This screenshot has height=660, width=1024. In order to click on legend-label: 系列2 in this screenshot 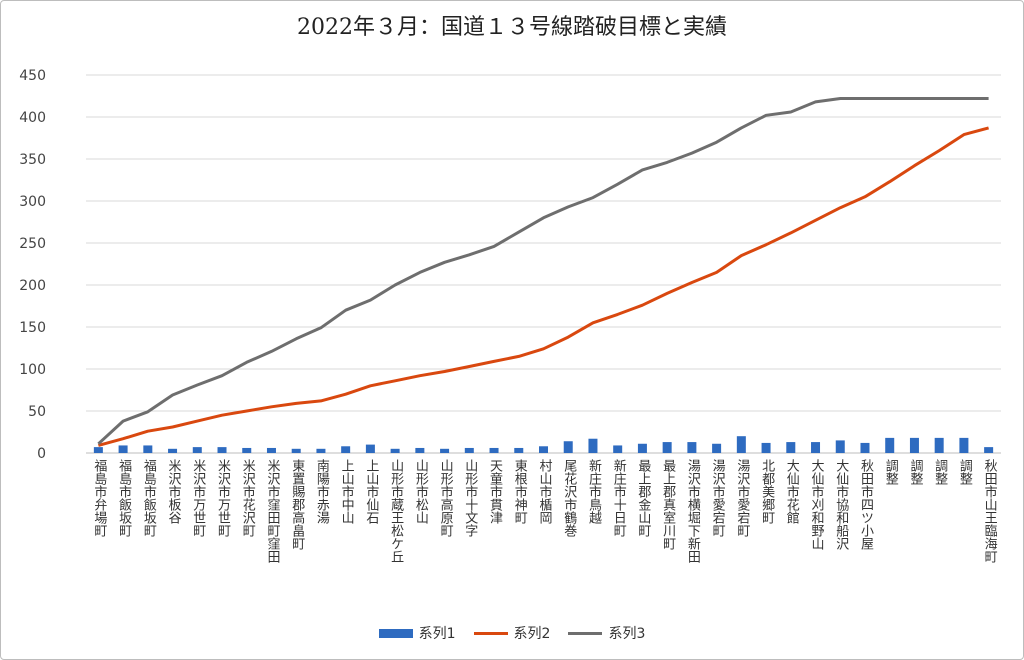, I will do `click(532, 634)`.